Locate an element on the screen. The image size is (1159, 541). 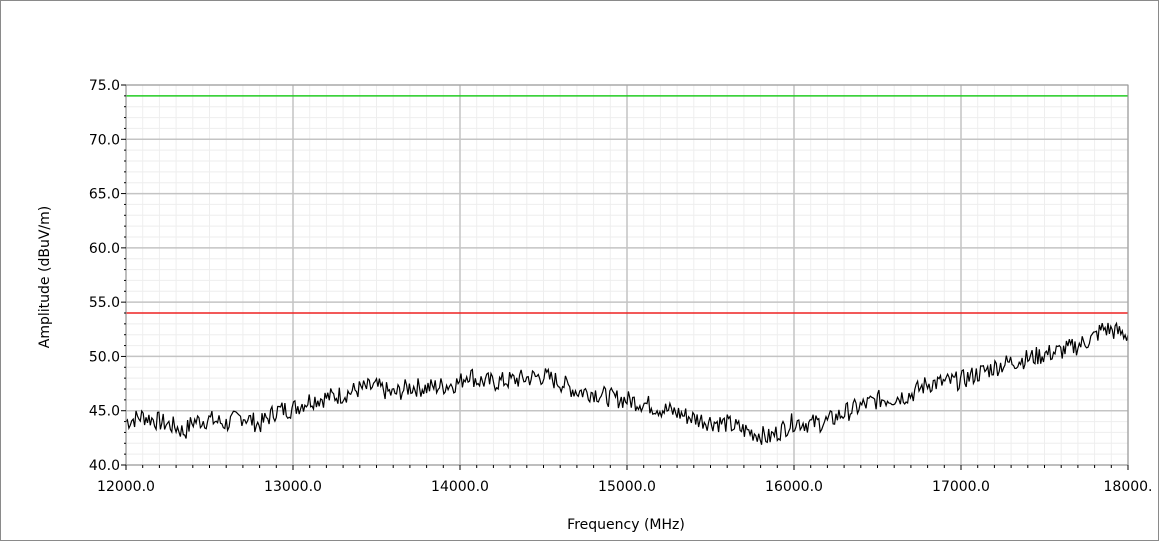
y-tick-label: 40.0 is located at coordinates (104, 466).